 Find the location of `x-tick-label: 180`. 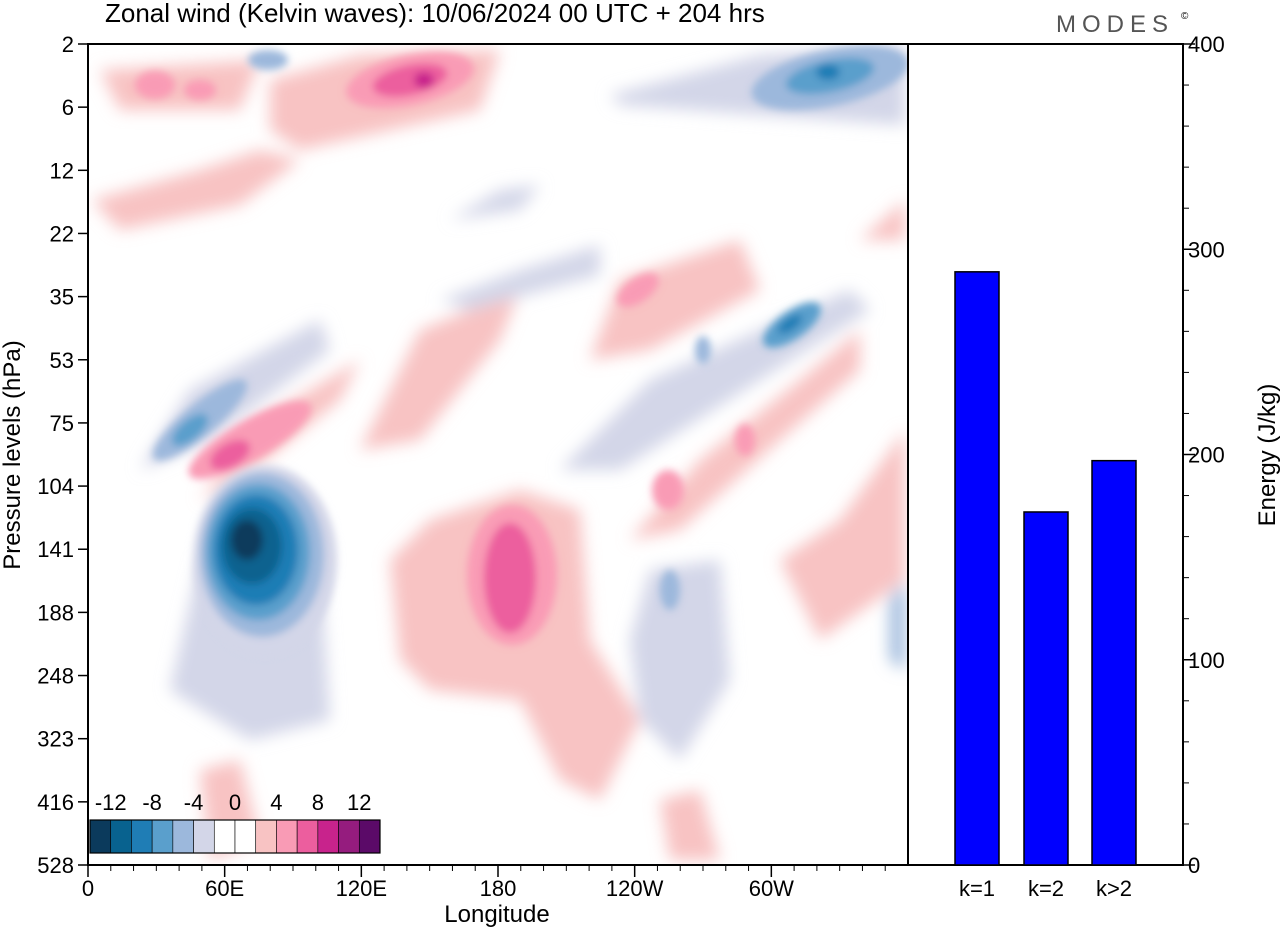

x-tick-label: 180 is located at coordinates (498, 888).